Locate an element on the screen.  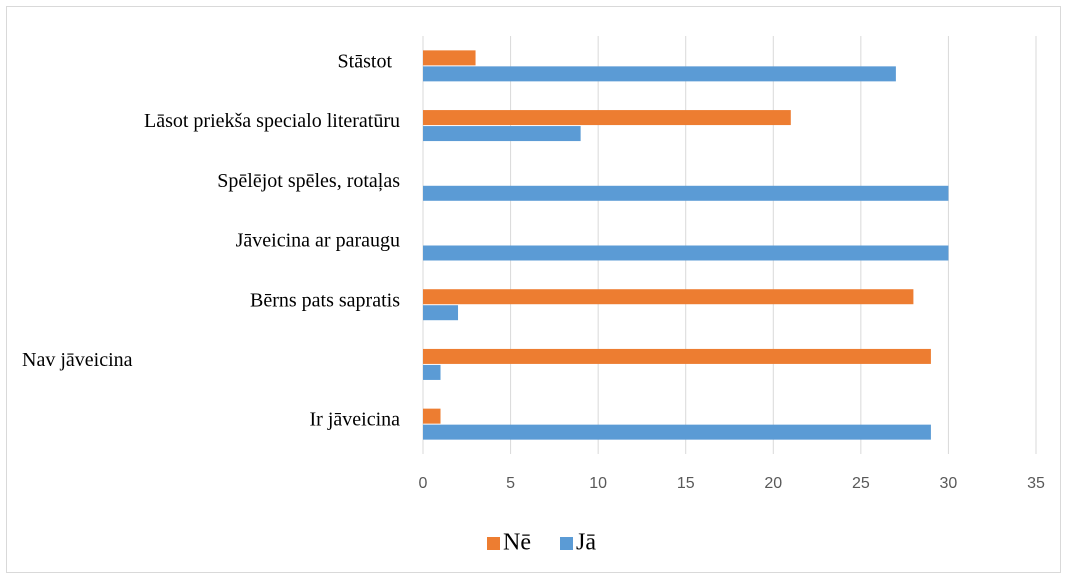
x-tick-label: 0 is located at coordinates (423, 483).